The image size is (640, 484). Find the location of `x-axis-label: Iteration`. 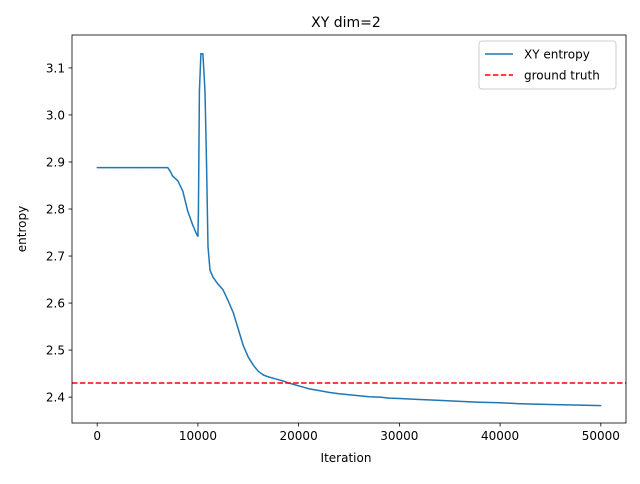

x-axis-label: Iteration is located at coordinates (346, 458).